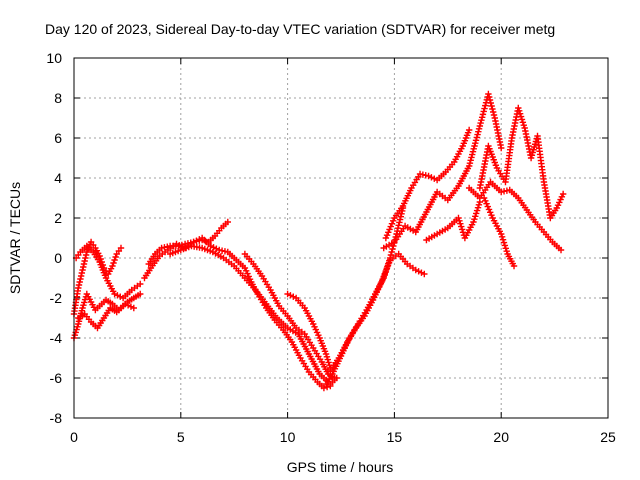 The width and height of the screenshot is (640, 480). What do you see at coordinates (58, 258) in the screenshot?
I see `y-tick-label: 0` at bounding box center [58, 258].